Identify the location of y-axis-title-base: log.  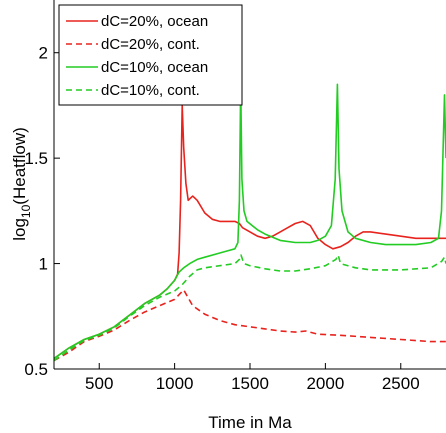
(19, 229).